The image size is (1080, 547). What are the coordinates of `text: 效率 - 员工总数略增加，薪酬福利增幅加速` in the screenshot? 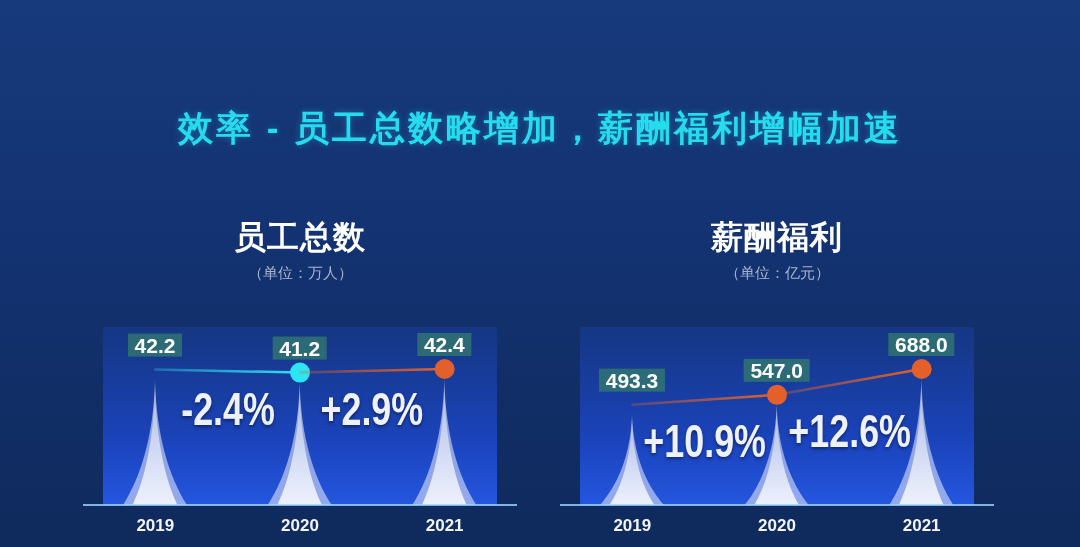 It's located at (540, 128).